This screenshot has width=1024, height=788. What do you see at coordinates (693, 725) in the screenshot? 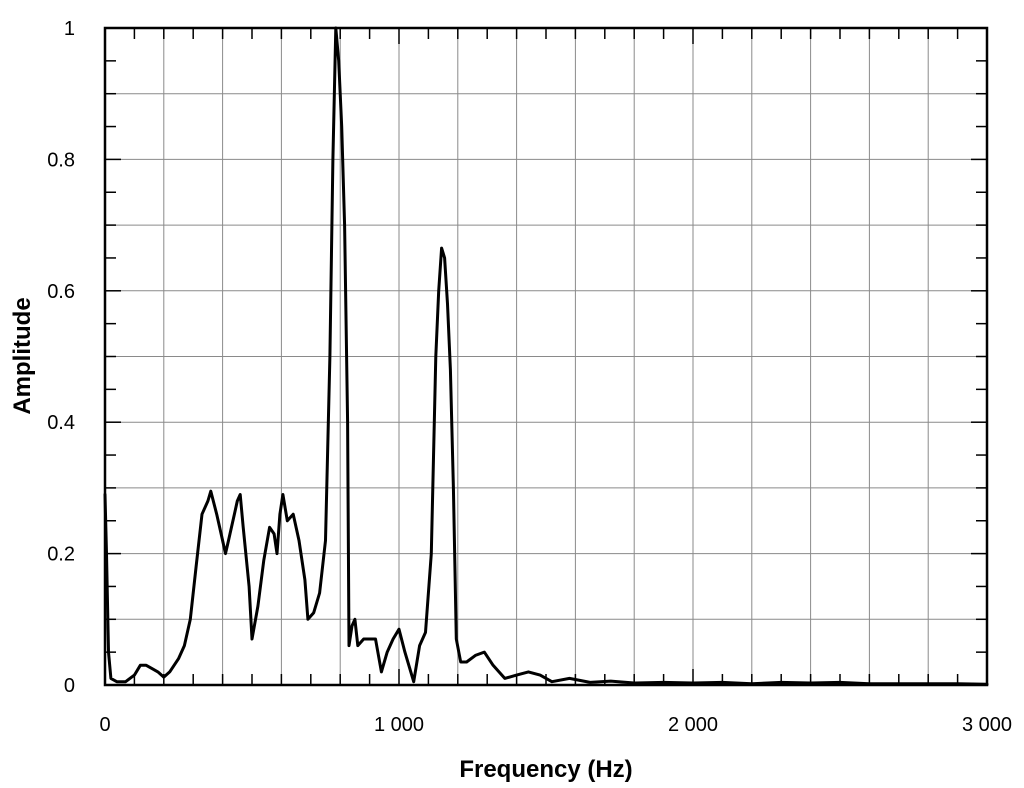
I see `x-tick-label: 2 000` at bounding box center [693, 725].